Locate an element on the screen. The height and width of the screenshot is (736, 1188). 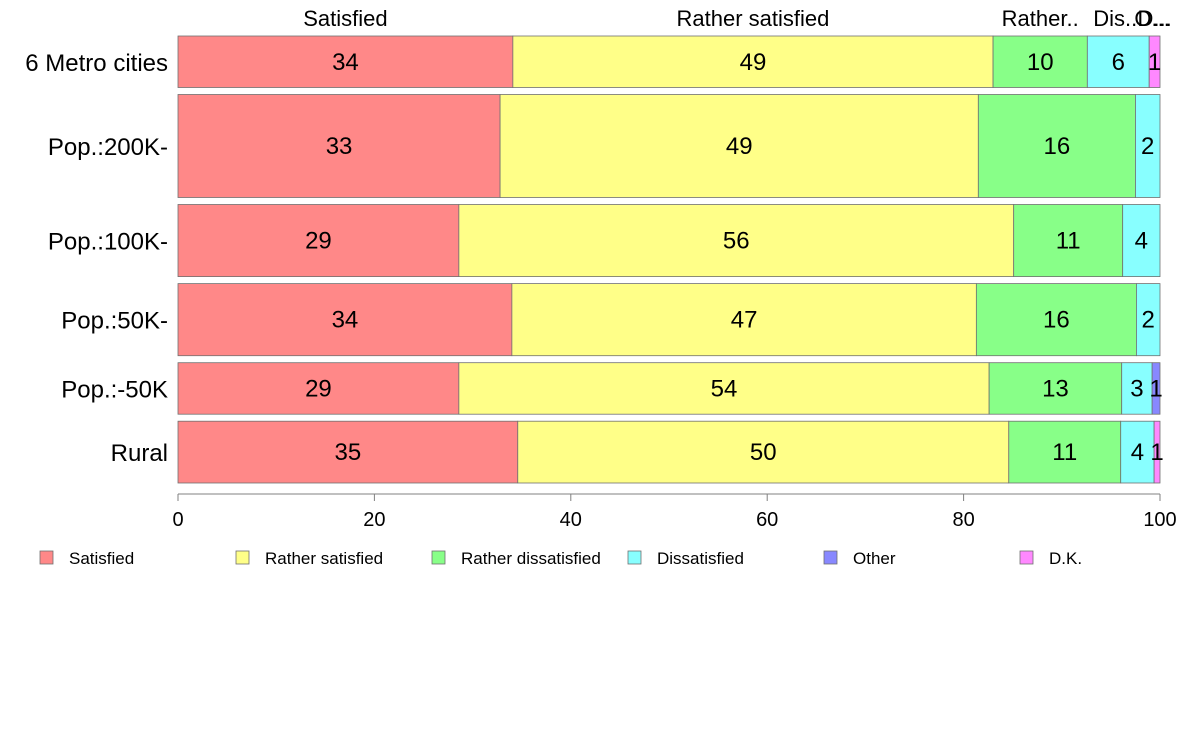
category-label: Pop.:50K- is located at coordinates (114, 321).